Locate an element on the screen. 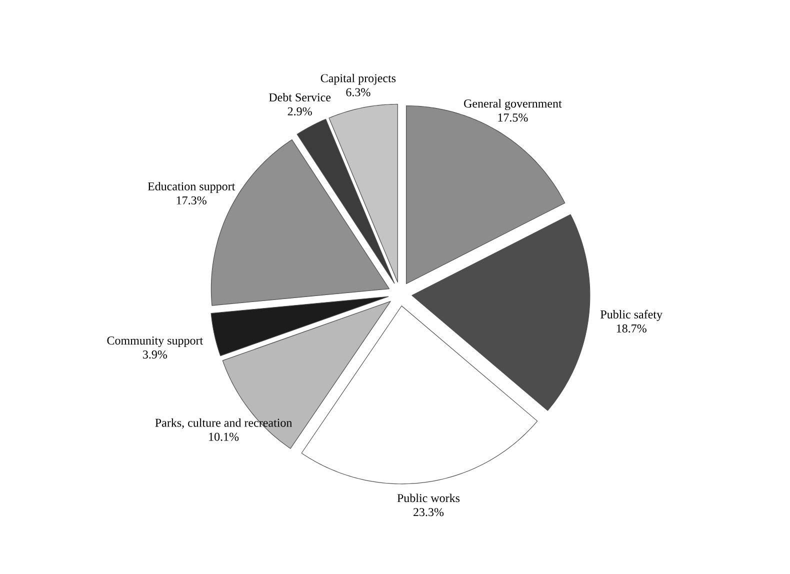 Image resolution: width=790 pixels, height=574 pixels. slice-label: Community support is located at coordinates (155, 342).